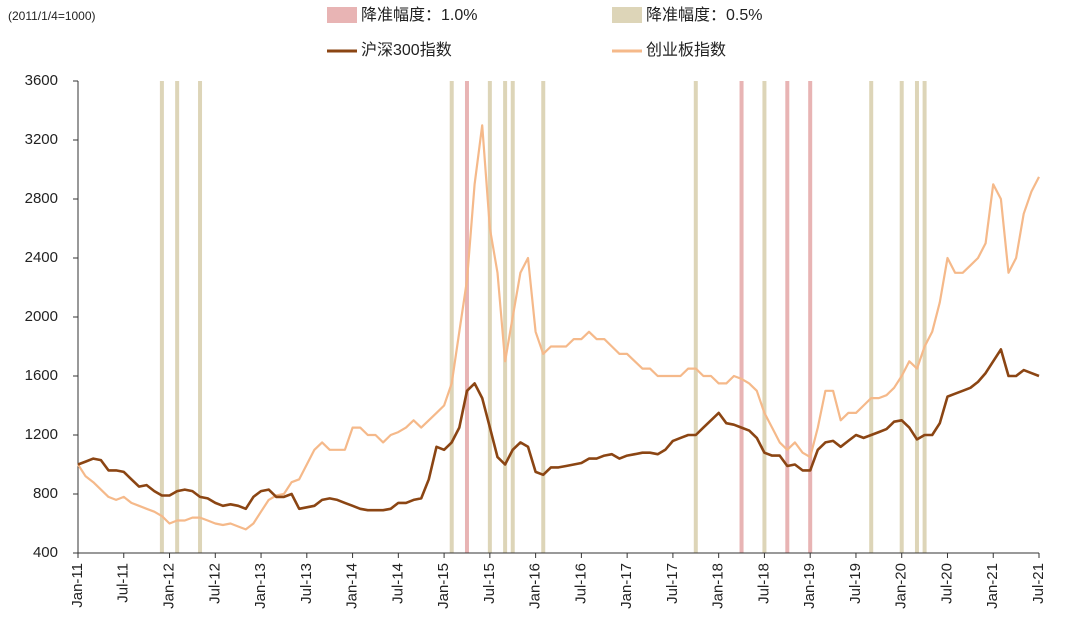  What do you see at coordinates (419, 15) in the screenshot?
I see `legend-label: 降准幅度：1.0%` at bounding box center [419, 15].